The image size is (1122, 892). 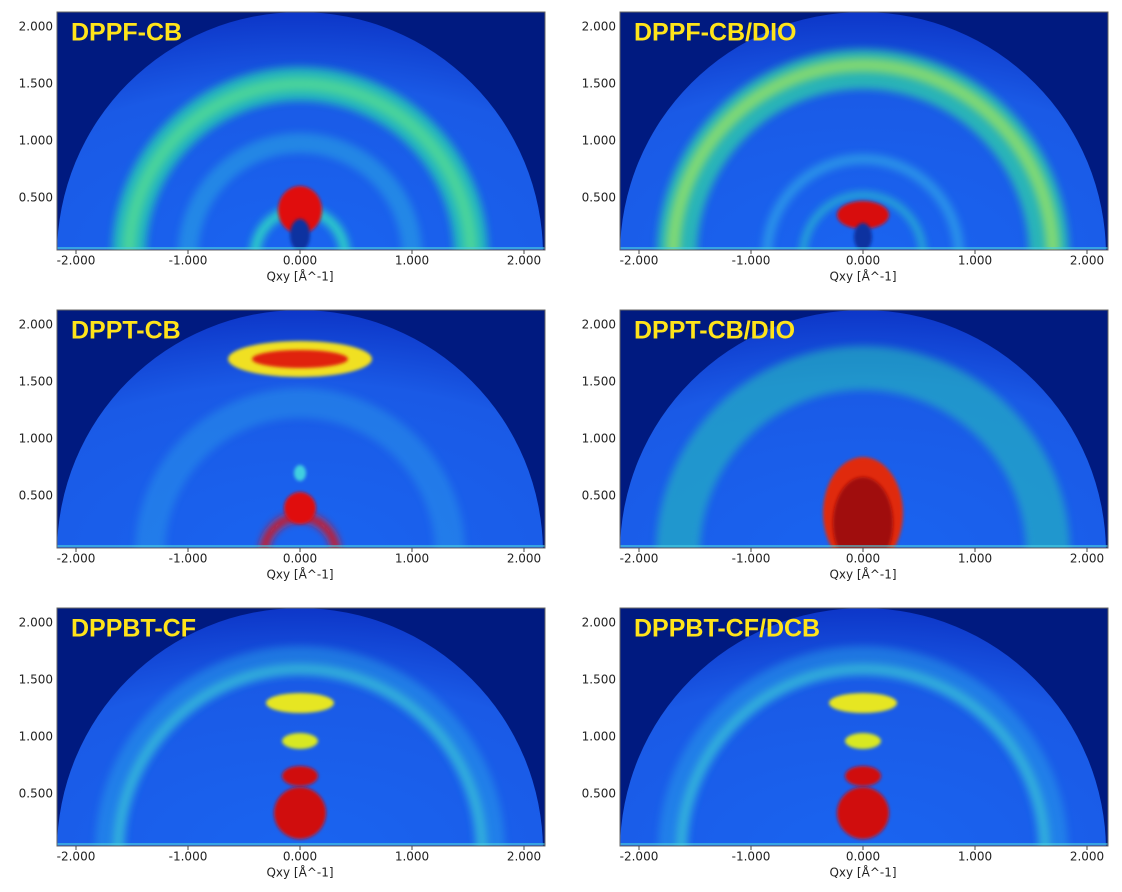 I want to click on panel-label: DPPBT-CF, so click(x=133, y=629).